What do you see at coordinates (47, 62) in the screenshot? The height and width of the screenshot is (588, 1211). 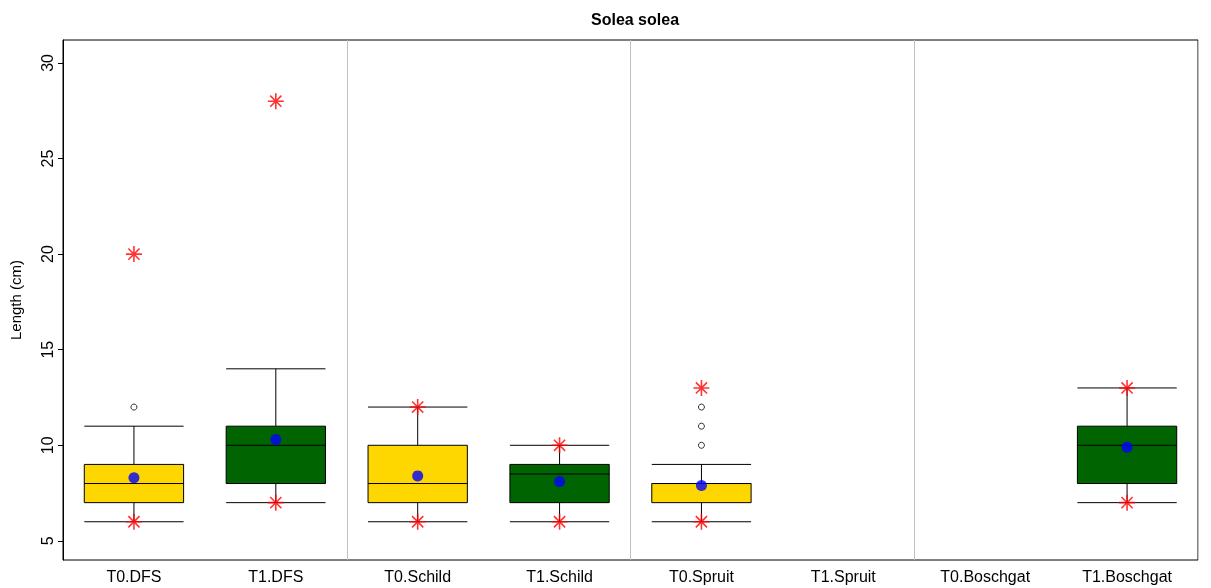 I see `y-tick-label: 30` at bounding box center [47, 62].